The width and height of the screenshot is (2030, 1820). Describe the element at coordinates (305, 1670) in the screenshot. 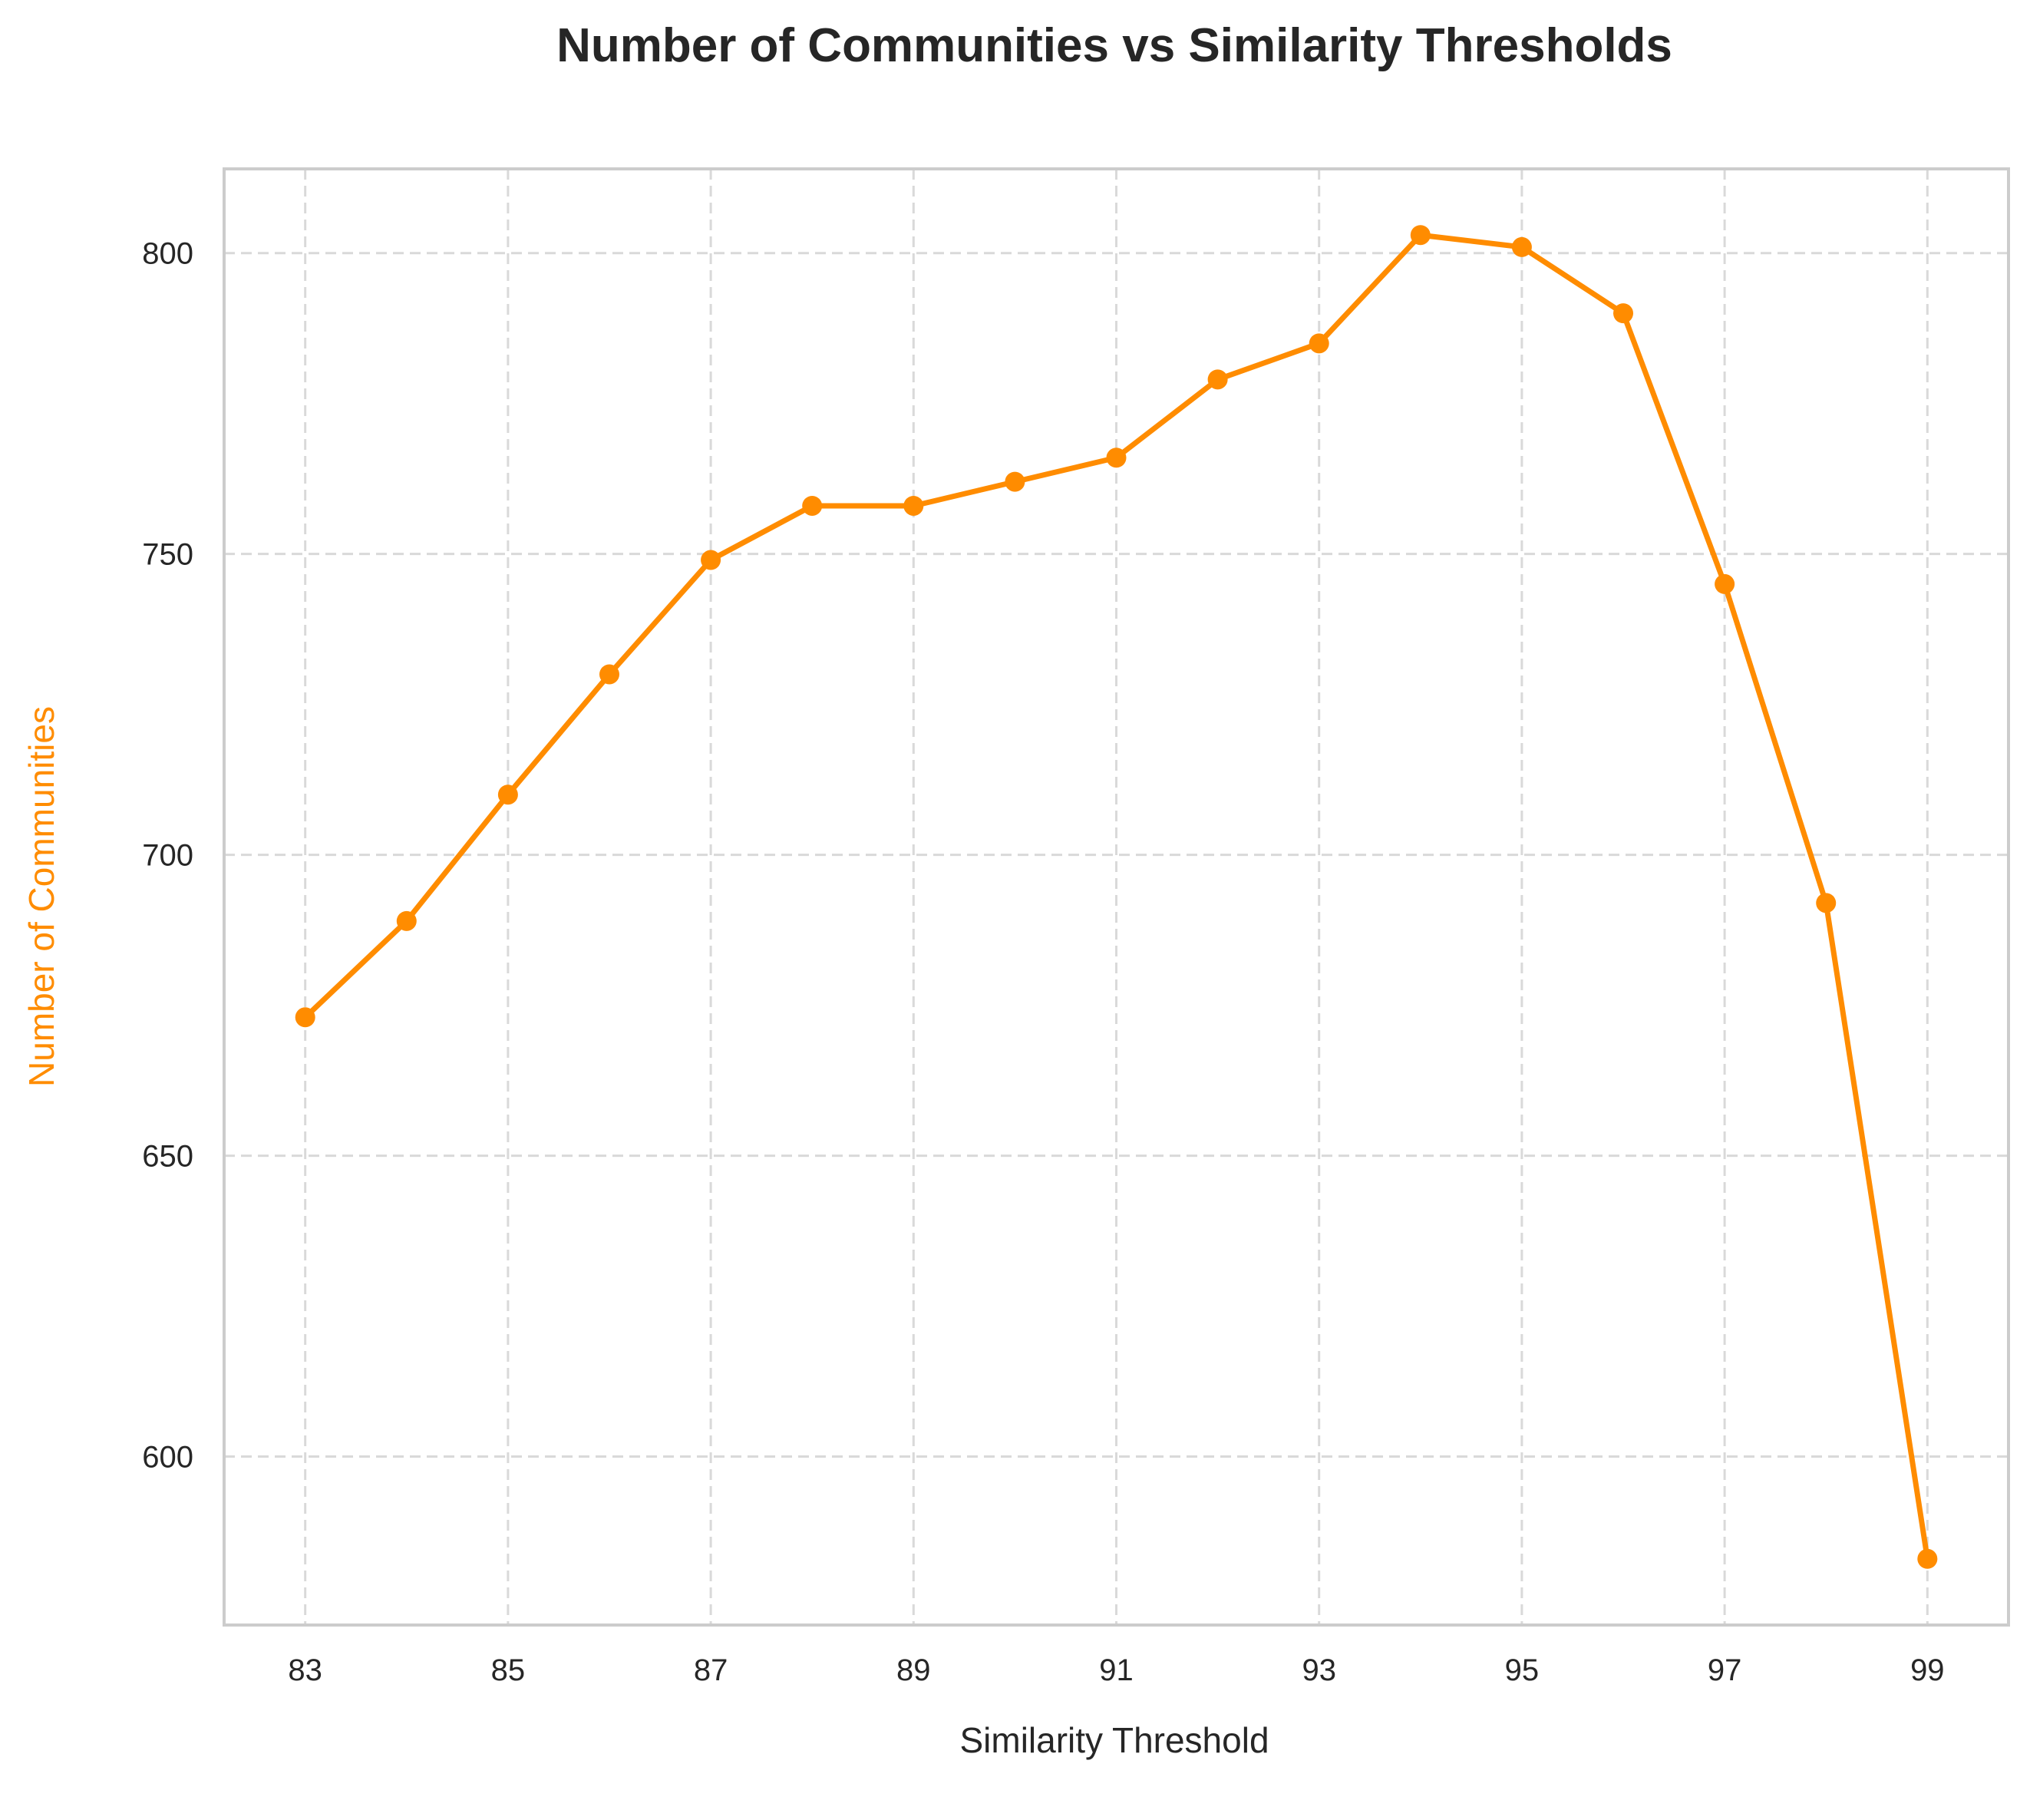

I see `x-tick-label: 83` at that location.